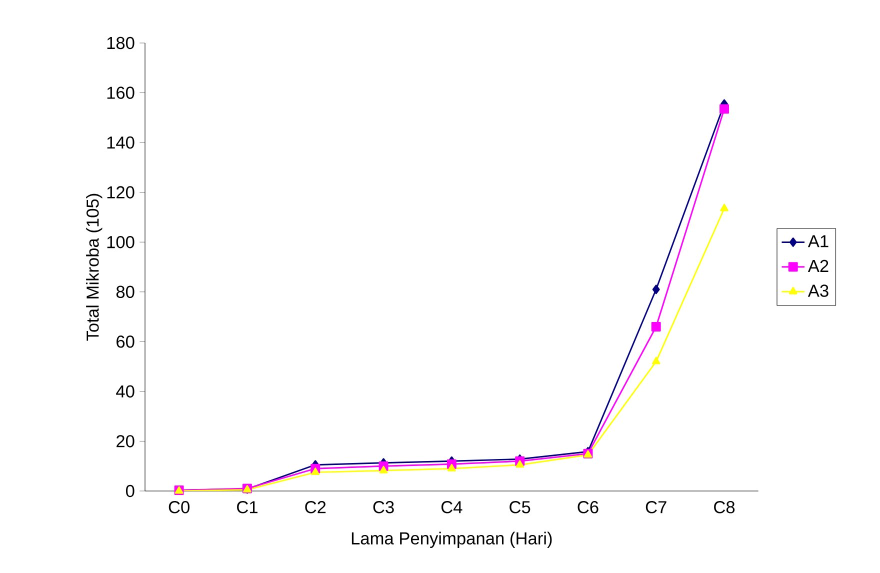 The width and height of the screenshot is (880, 573). What do you see at coordinates (383, 507) in the screenshot?
I see `x-tick-label: C3` at bounding box center [383, 507].